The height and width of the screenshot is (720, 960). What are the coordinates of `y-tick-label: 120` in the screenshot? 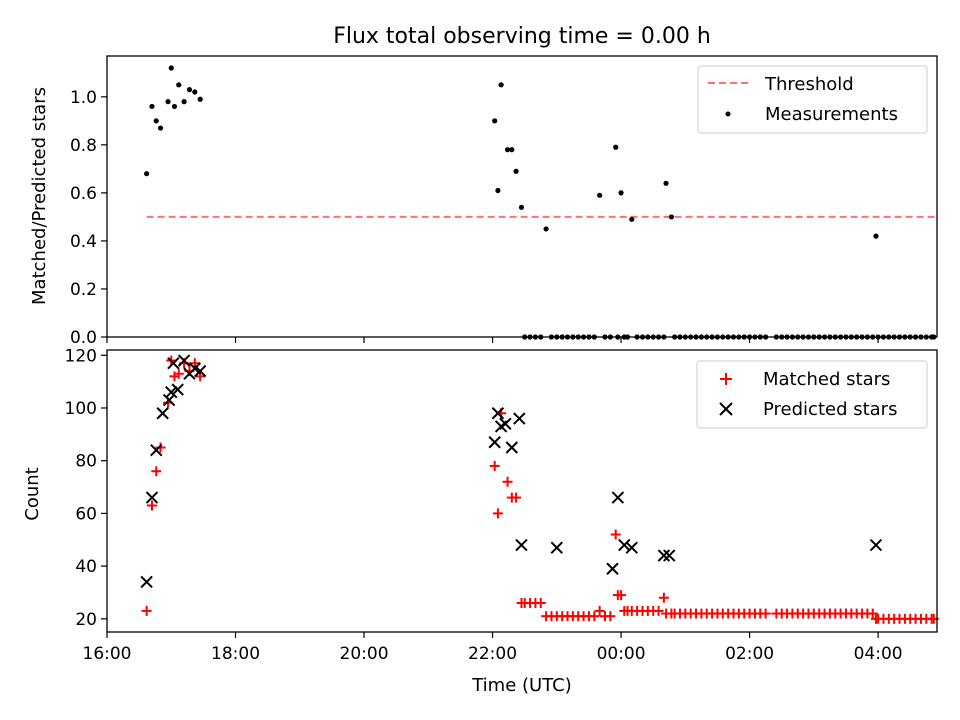 It's located at (81, 356).